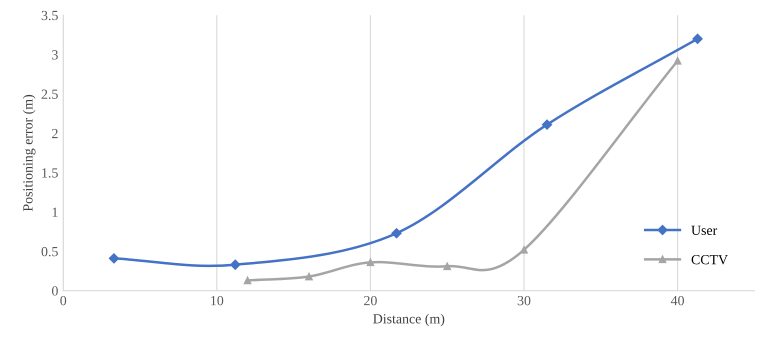 The width and height of the screenshot is (762, 338). What do you see at coordinates (677, 301) in the screenshot?
I see `x-tick-label: 40` at bounding box center [677, 301].